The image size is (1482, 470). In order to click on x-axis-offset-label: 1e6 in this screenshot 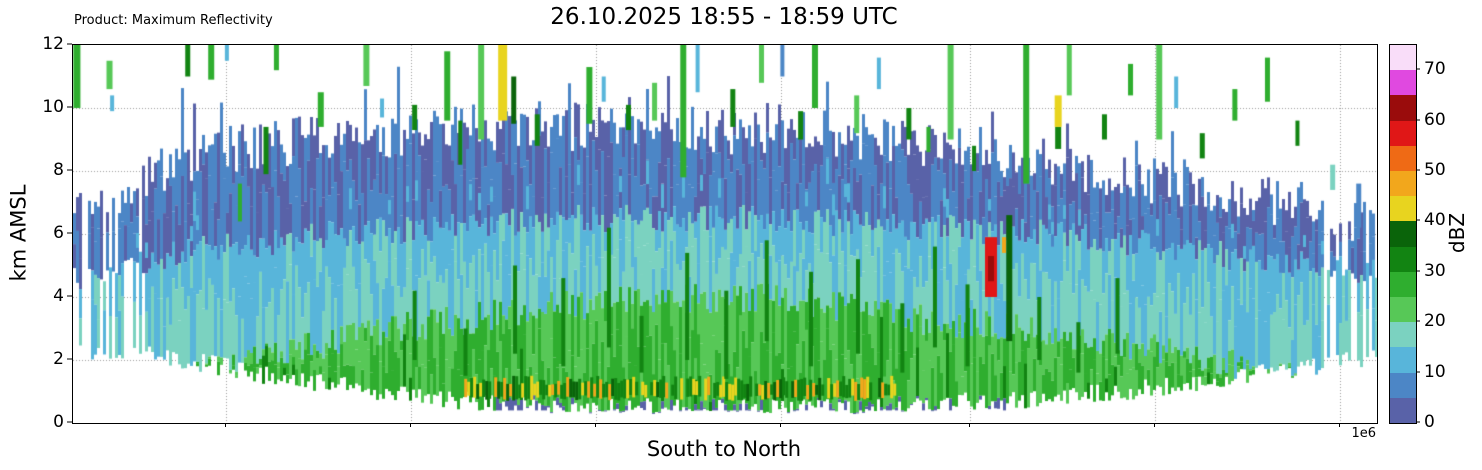, I will do `click(1363, 433)`.